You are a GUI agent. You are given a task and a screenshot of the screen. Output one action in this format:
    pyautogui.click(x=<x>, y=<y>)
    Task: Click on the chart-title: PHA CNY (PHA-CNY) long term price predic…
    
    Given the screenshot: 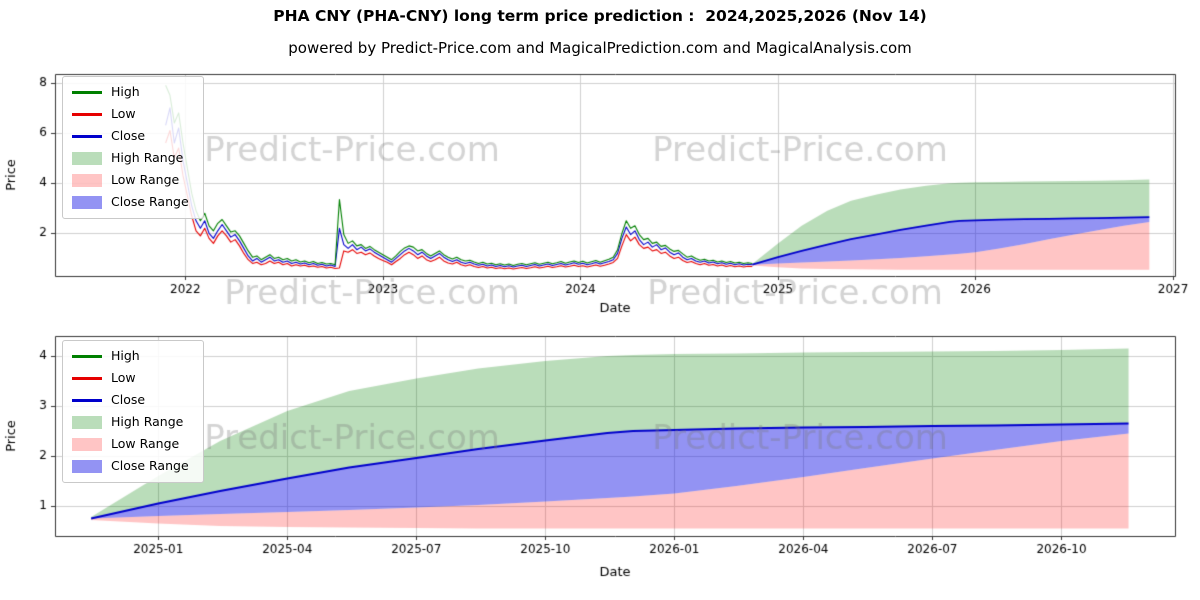 What is the action you would take?
    pyautogui.click(x=600, y=16)
    